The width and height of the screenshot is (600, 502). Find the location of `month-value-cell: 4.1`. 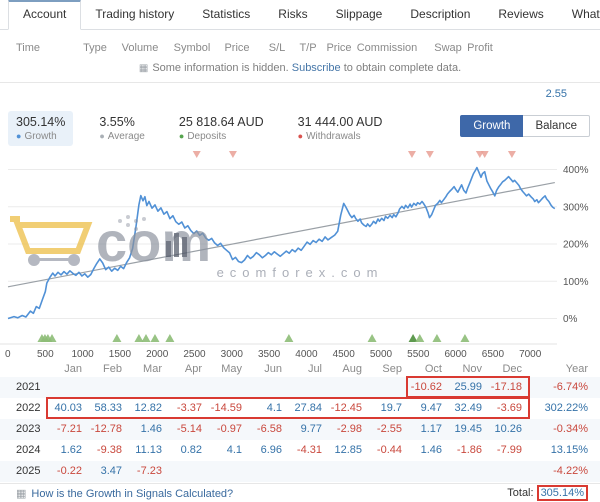

month-value-cell: 4.1 is located at coordinates (274, 408).